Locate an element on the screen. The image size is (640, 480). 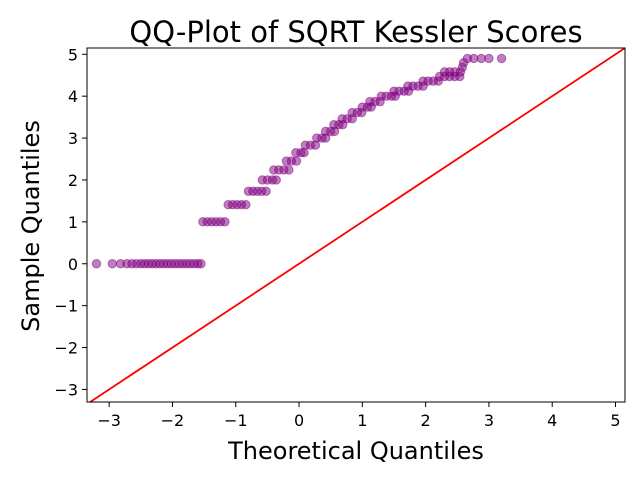
y-tick-label: −3 is located at coordinates (66, 389).